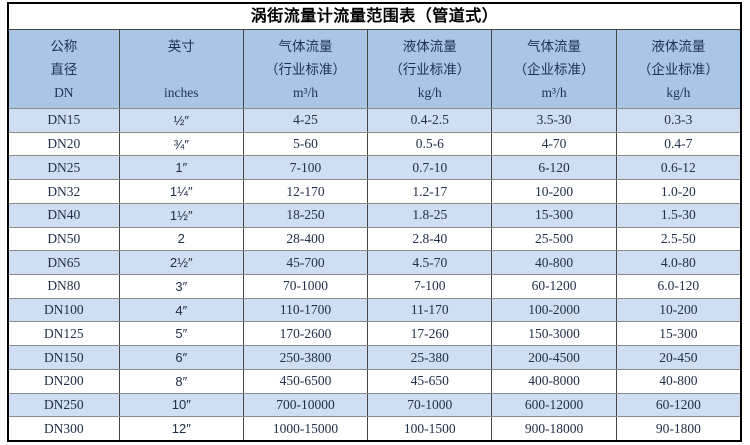  Describe the element at coordinates (553, 334) in the screenshot. I see `table-cell: 150-3000` at that location.